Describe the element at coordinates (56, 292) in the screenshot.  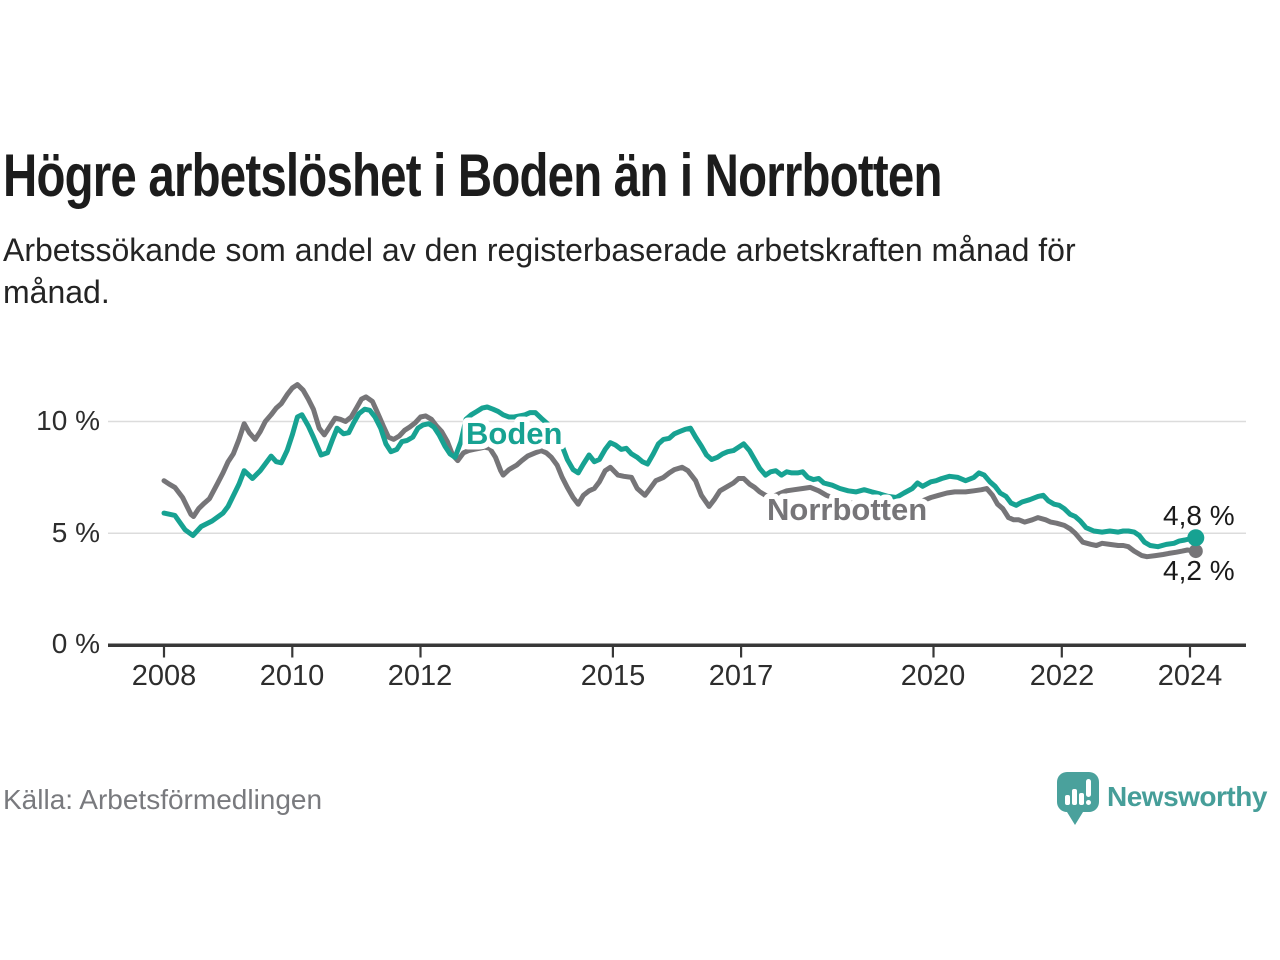
I see `chart-subtitle-line-2: månad.` at that location.